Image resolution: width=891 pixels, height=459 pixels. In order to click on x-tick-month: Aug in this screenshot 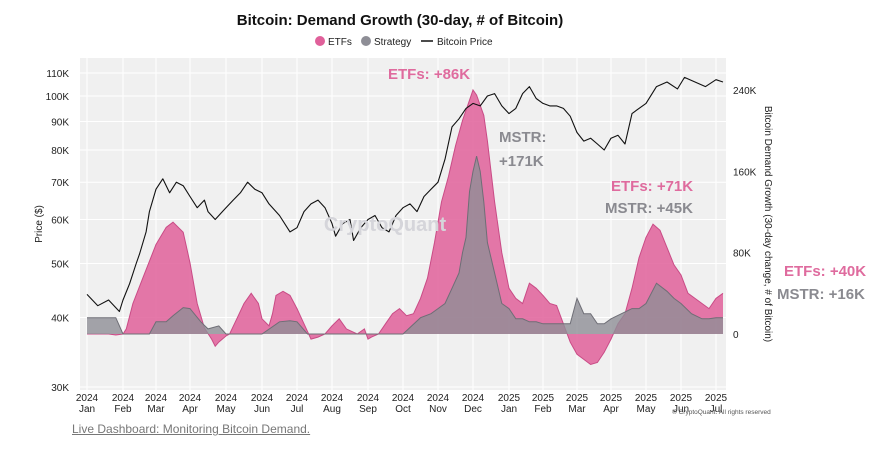, I will do `click(332, 409)`.